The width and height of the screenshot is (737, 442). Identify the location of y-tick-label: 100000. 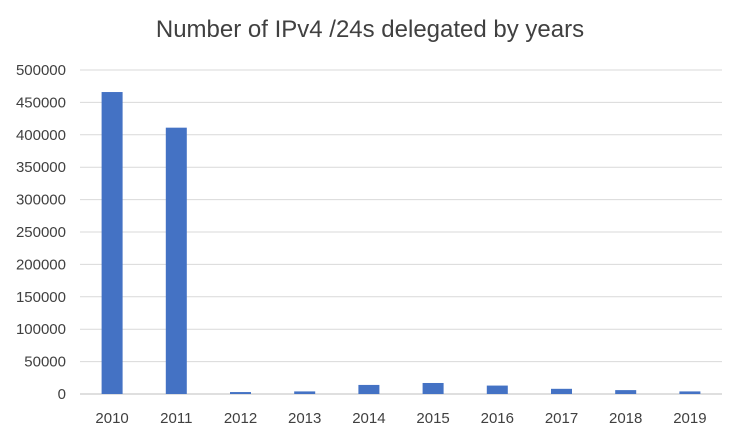
(41, 329).